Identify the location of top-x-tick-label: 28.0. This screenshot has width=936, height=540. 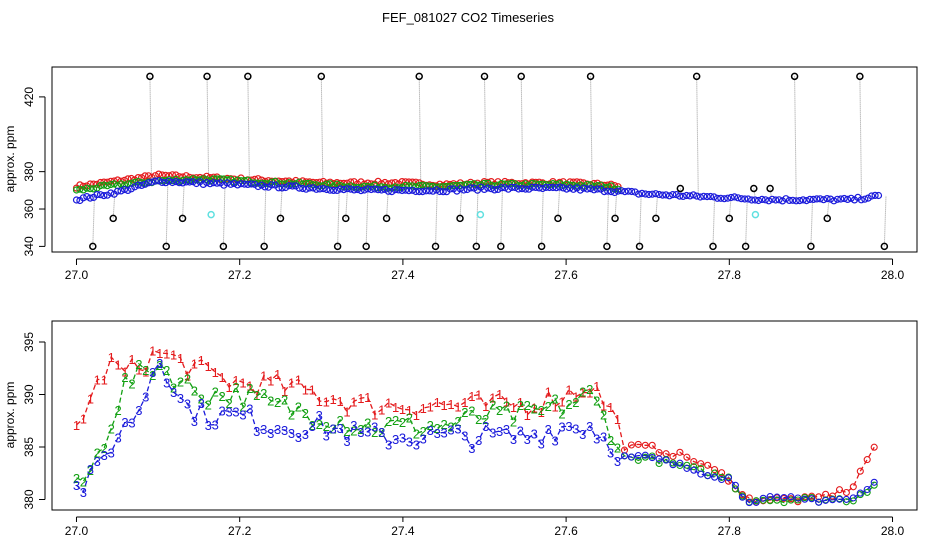
(893, 275).